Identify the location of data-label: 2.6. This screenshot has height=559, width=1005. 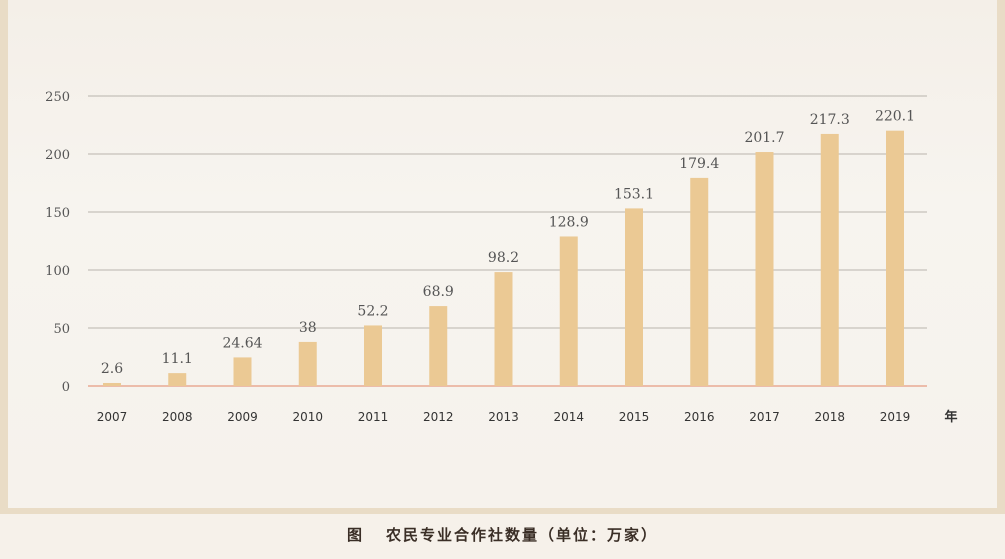
(112, 369).